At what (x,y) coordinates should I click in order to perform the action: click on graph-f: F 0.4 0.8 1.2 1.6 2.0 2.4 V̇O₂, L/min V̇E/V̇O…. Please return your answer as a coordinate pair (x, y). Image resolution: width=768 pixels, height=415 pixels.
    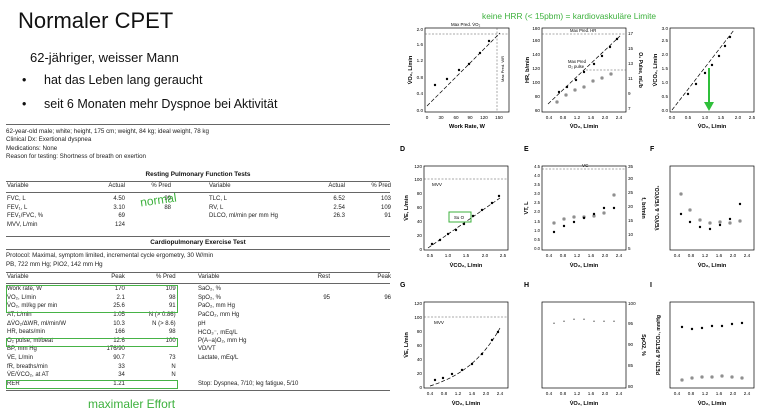
    Looking at the image, I should click on (706, 209).